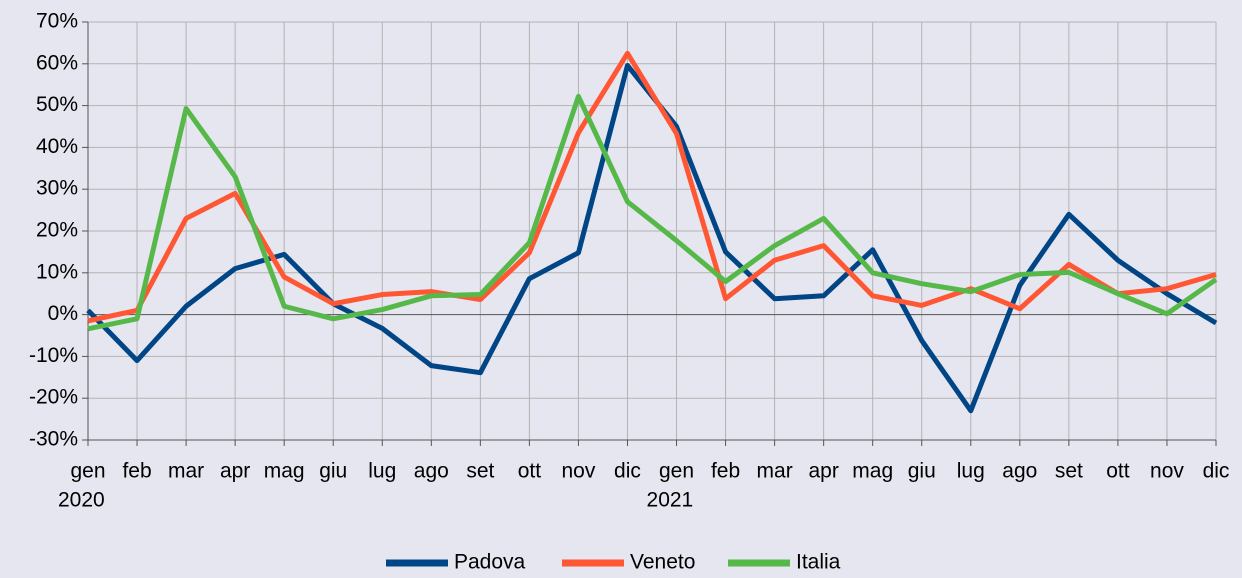  What do you see at coordinates (57, 188) in the screenshot?
I see `y-tick-label: 30%` at bounding box center [57, 188].